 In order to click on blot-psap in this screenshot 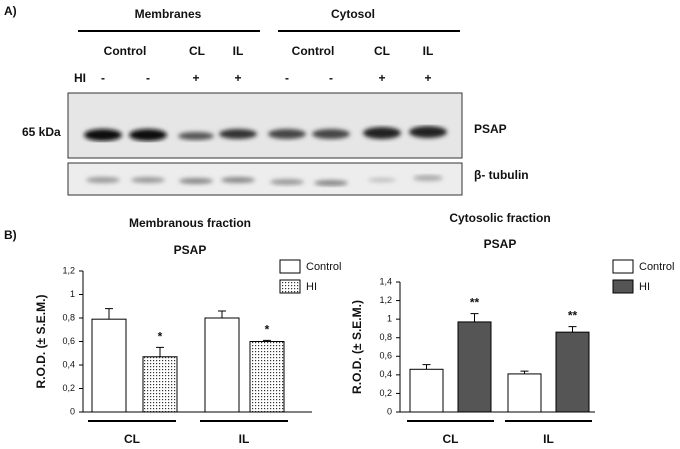, I will do `click(265, 125)`.